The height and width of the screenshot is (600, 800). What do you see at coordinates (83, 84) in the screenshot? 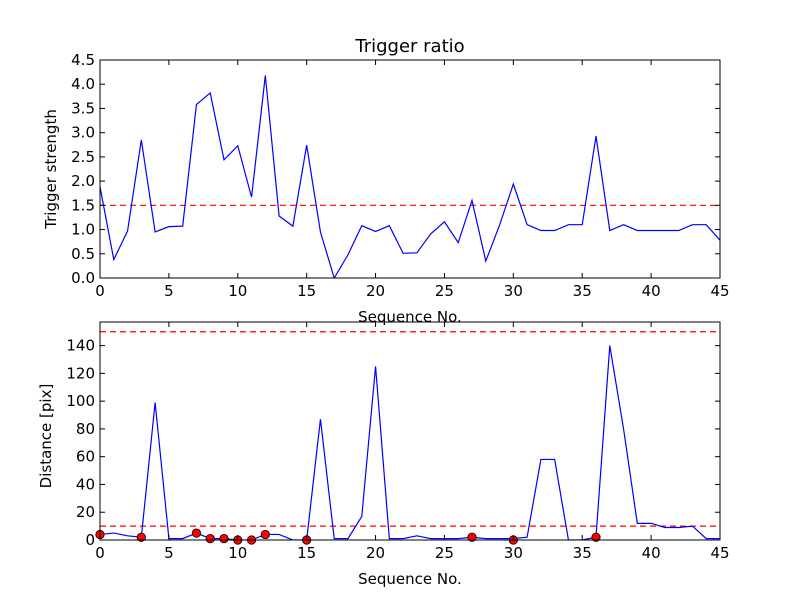
I see `y-tick-label: 4.0` at bounding box center [83, 84].